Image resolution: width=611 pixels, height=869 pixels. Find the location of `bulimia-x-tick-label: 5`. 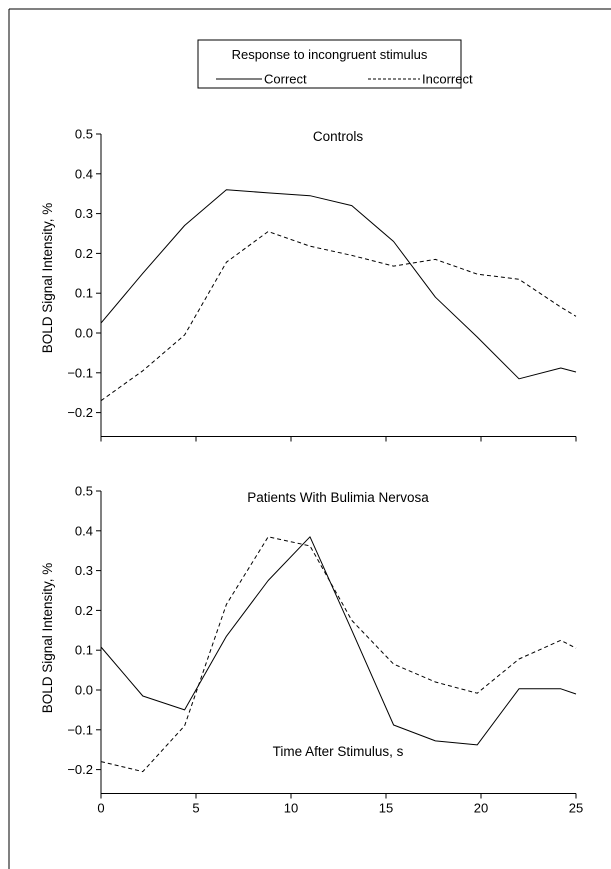

bulimia-x-tick-label: 5 is located at coordinates (195, 807).